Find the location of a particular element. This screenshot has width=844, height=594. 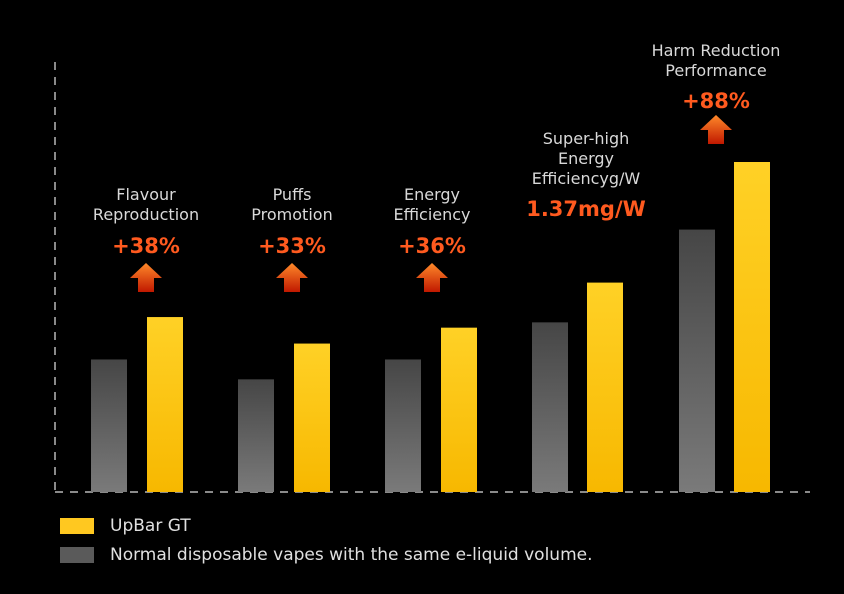

percent-label-1: +33% is located at coordinates (292, 246).